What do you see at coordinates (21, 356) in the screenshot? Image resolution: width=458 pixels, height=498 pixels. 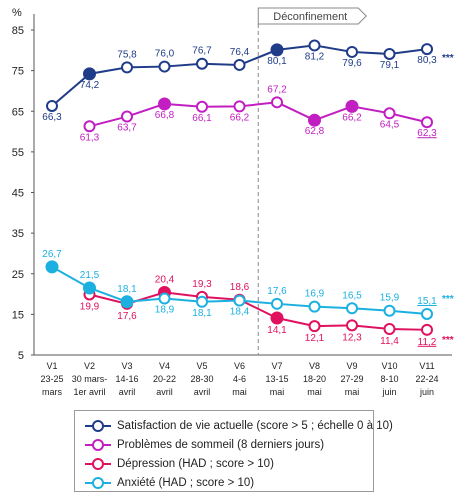 I see `y-tick-label-5: 5` at bounding box center [21, 356].